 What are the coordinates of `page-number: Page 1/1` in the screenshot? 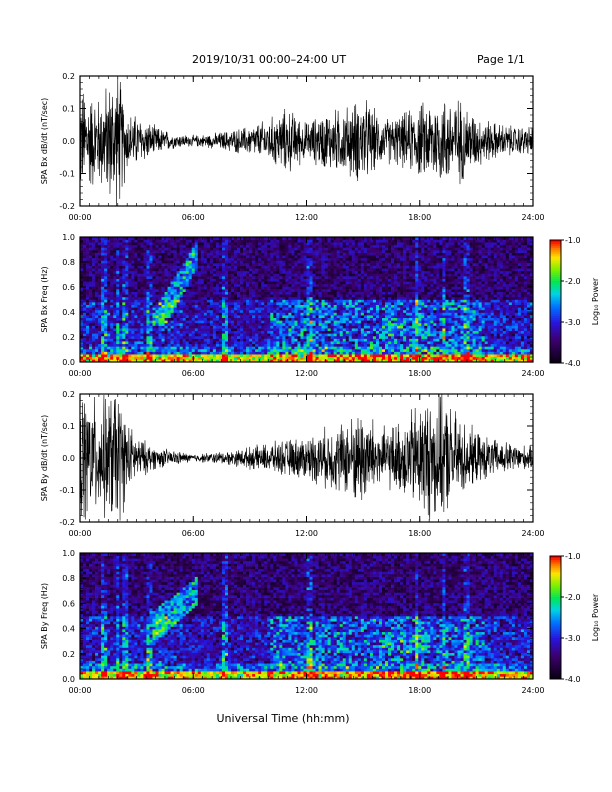 It's located at (501, 59).